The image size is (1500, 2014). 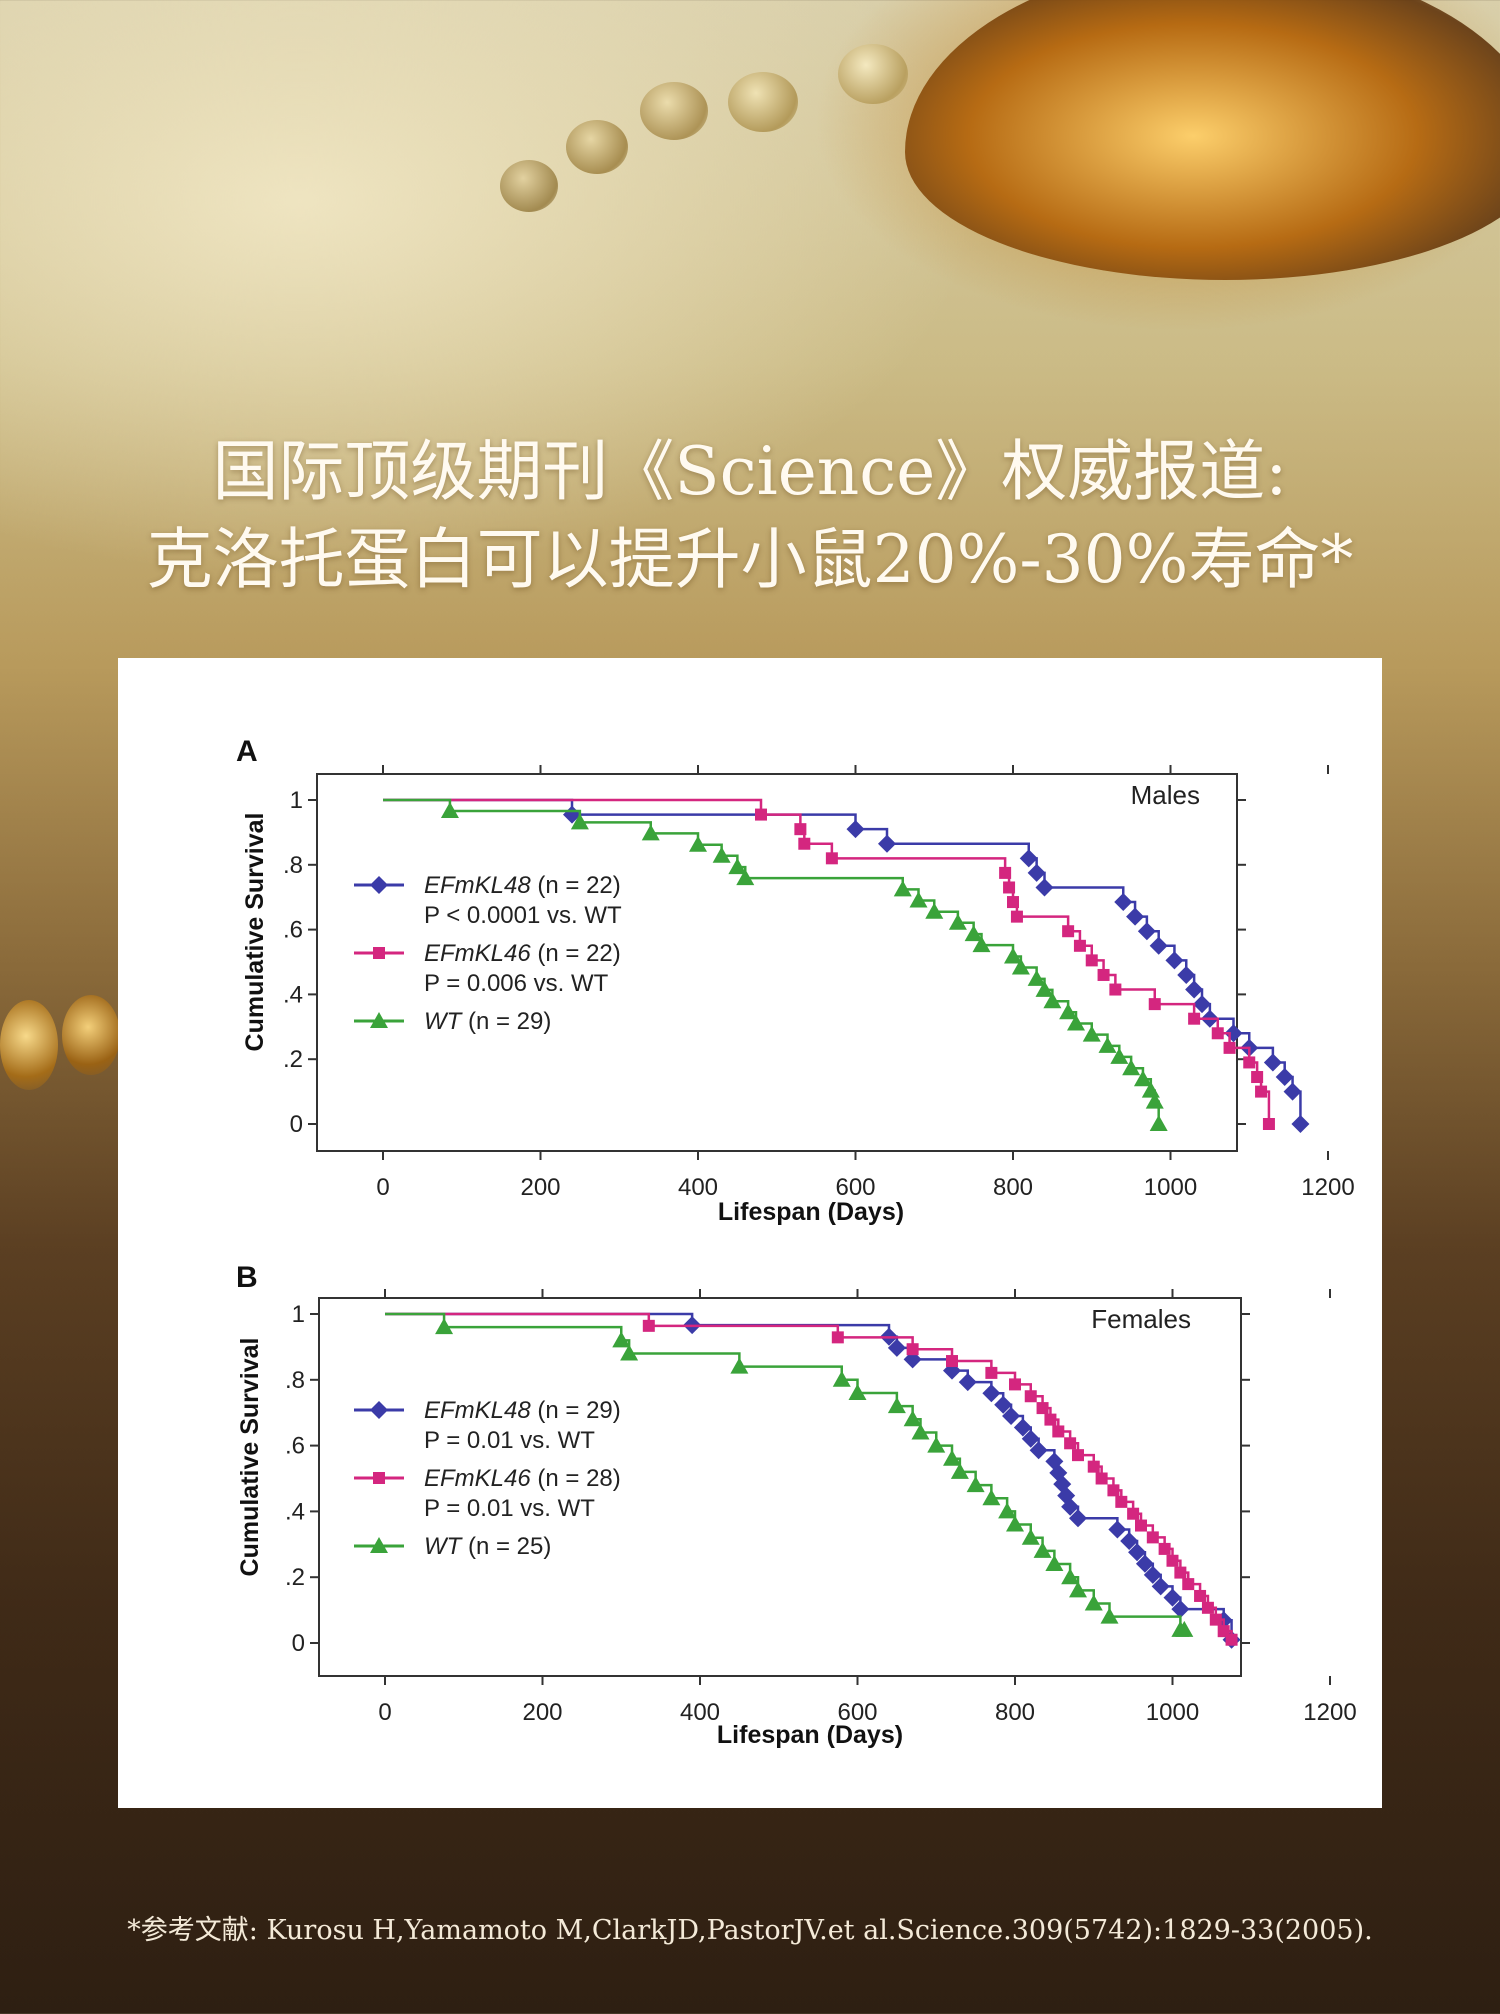 What do you see at coordinates (506, 1546) in the screenshot?
I see `legend-n: (n = 25)` at bounding box center [506, 1546].